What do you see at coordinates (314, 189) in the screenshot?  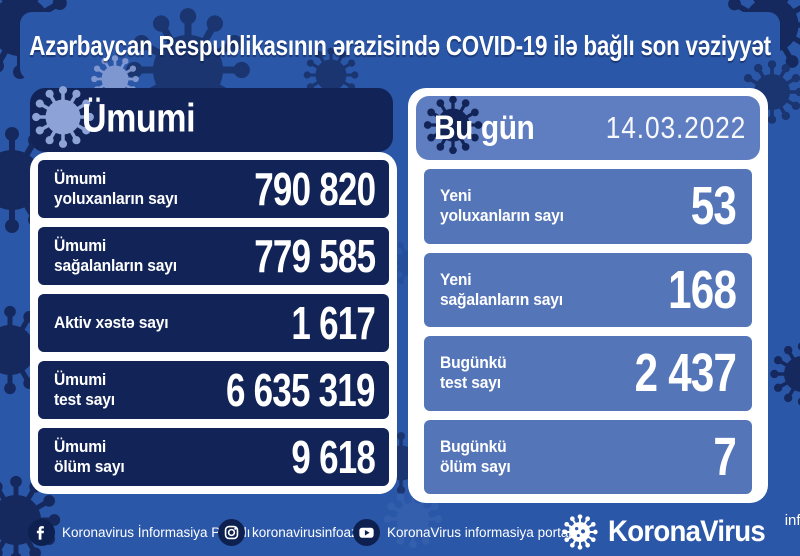 I see `stat-value: 790 820` at bounding box center [314, 189].